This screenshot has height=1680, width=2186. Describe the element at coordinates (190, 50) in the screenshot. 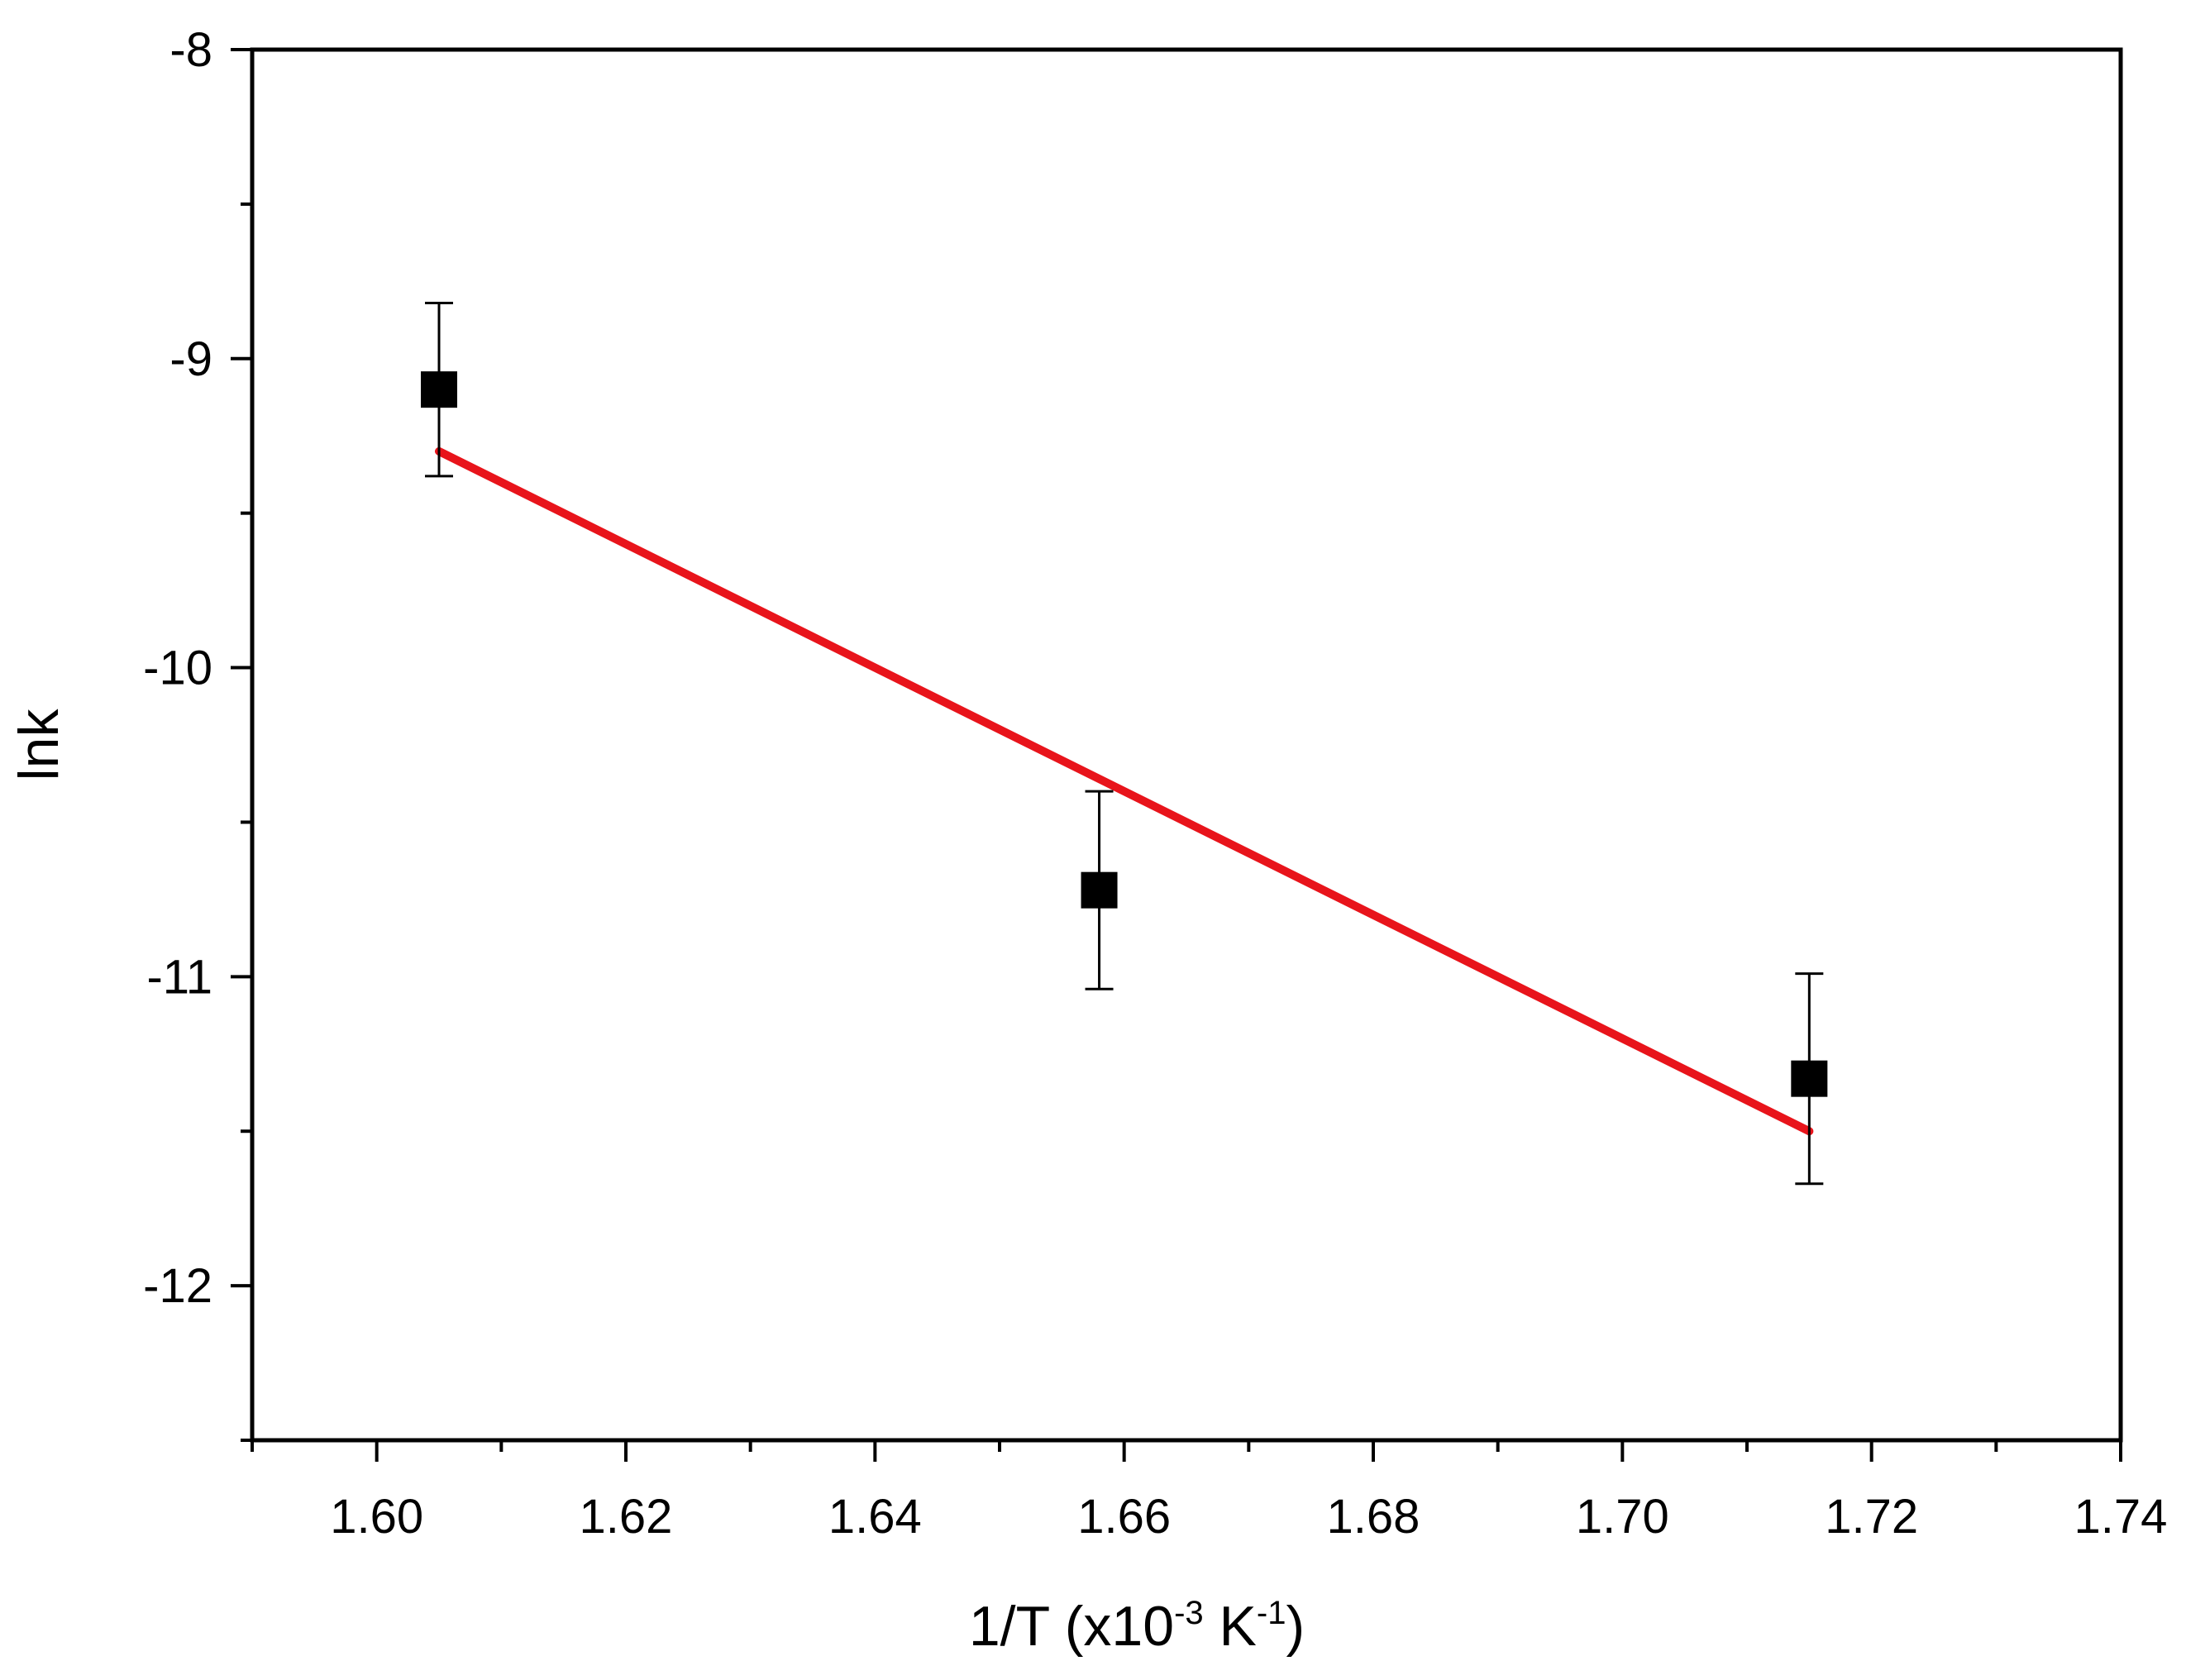

I see `y-tick-label: -8` at that location.